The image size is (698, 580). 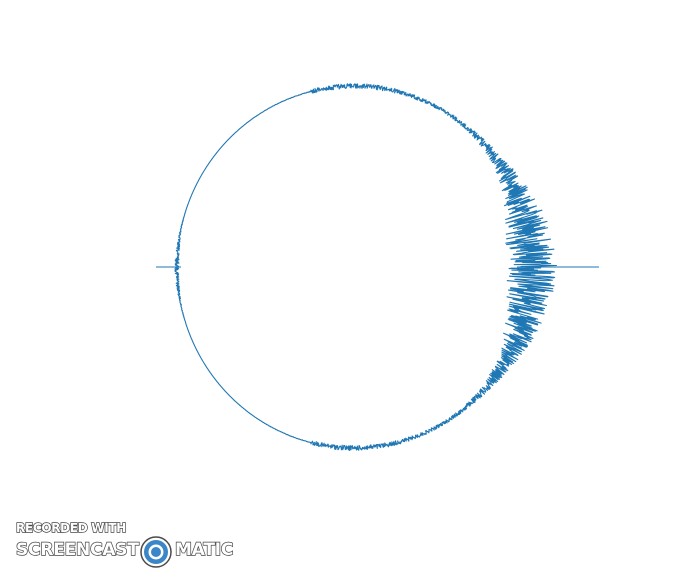 I want to click on watermark-brand-right-text: MATIC, so click(x=204, y=549).